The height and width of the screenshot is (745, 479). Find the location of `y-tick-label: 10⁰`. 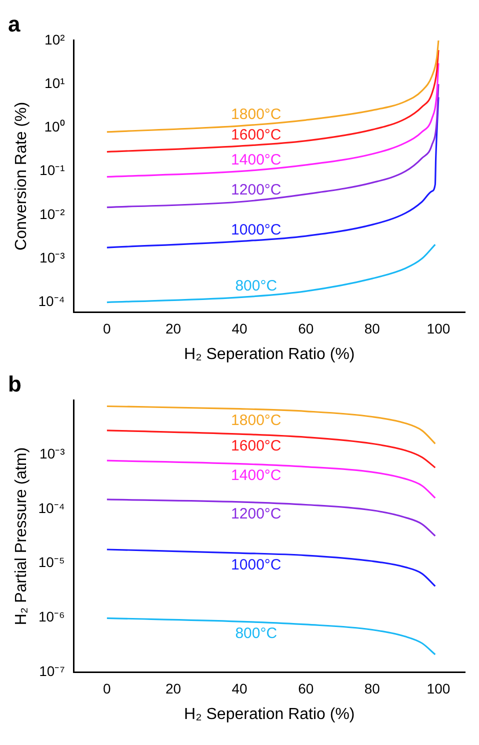

y-tick-label: 10⁰ is located at coordinates (54, 126).